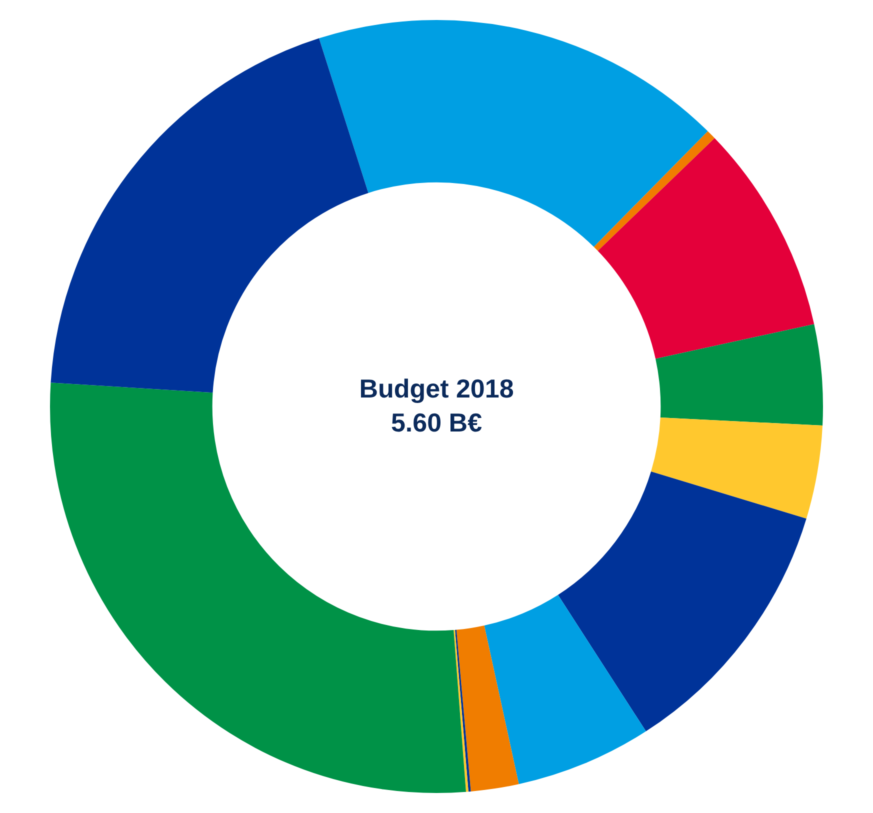 The image size is (873, 813). I want to click on text: Budget 2018, so click(436, 389).